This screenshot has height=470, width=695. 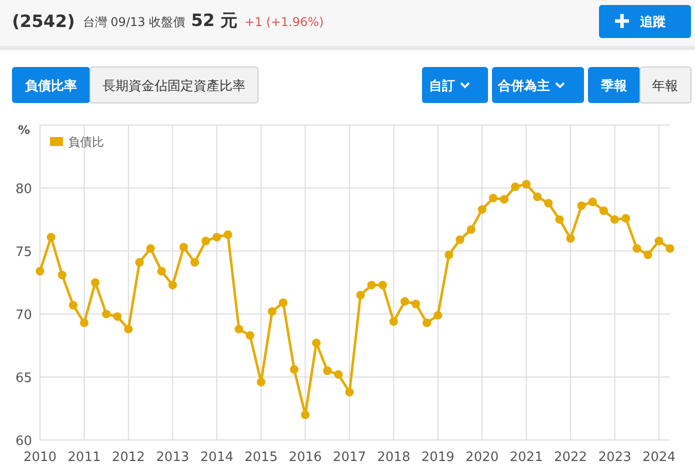 What do you see at coordinates (305, 457) in the screenshot?
I see `x-tick-label: 2016` at bounding box center [305, 457].